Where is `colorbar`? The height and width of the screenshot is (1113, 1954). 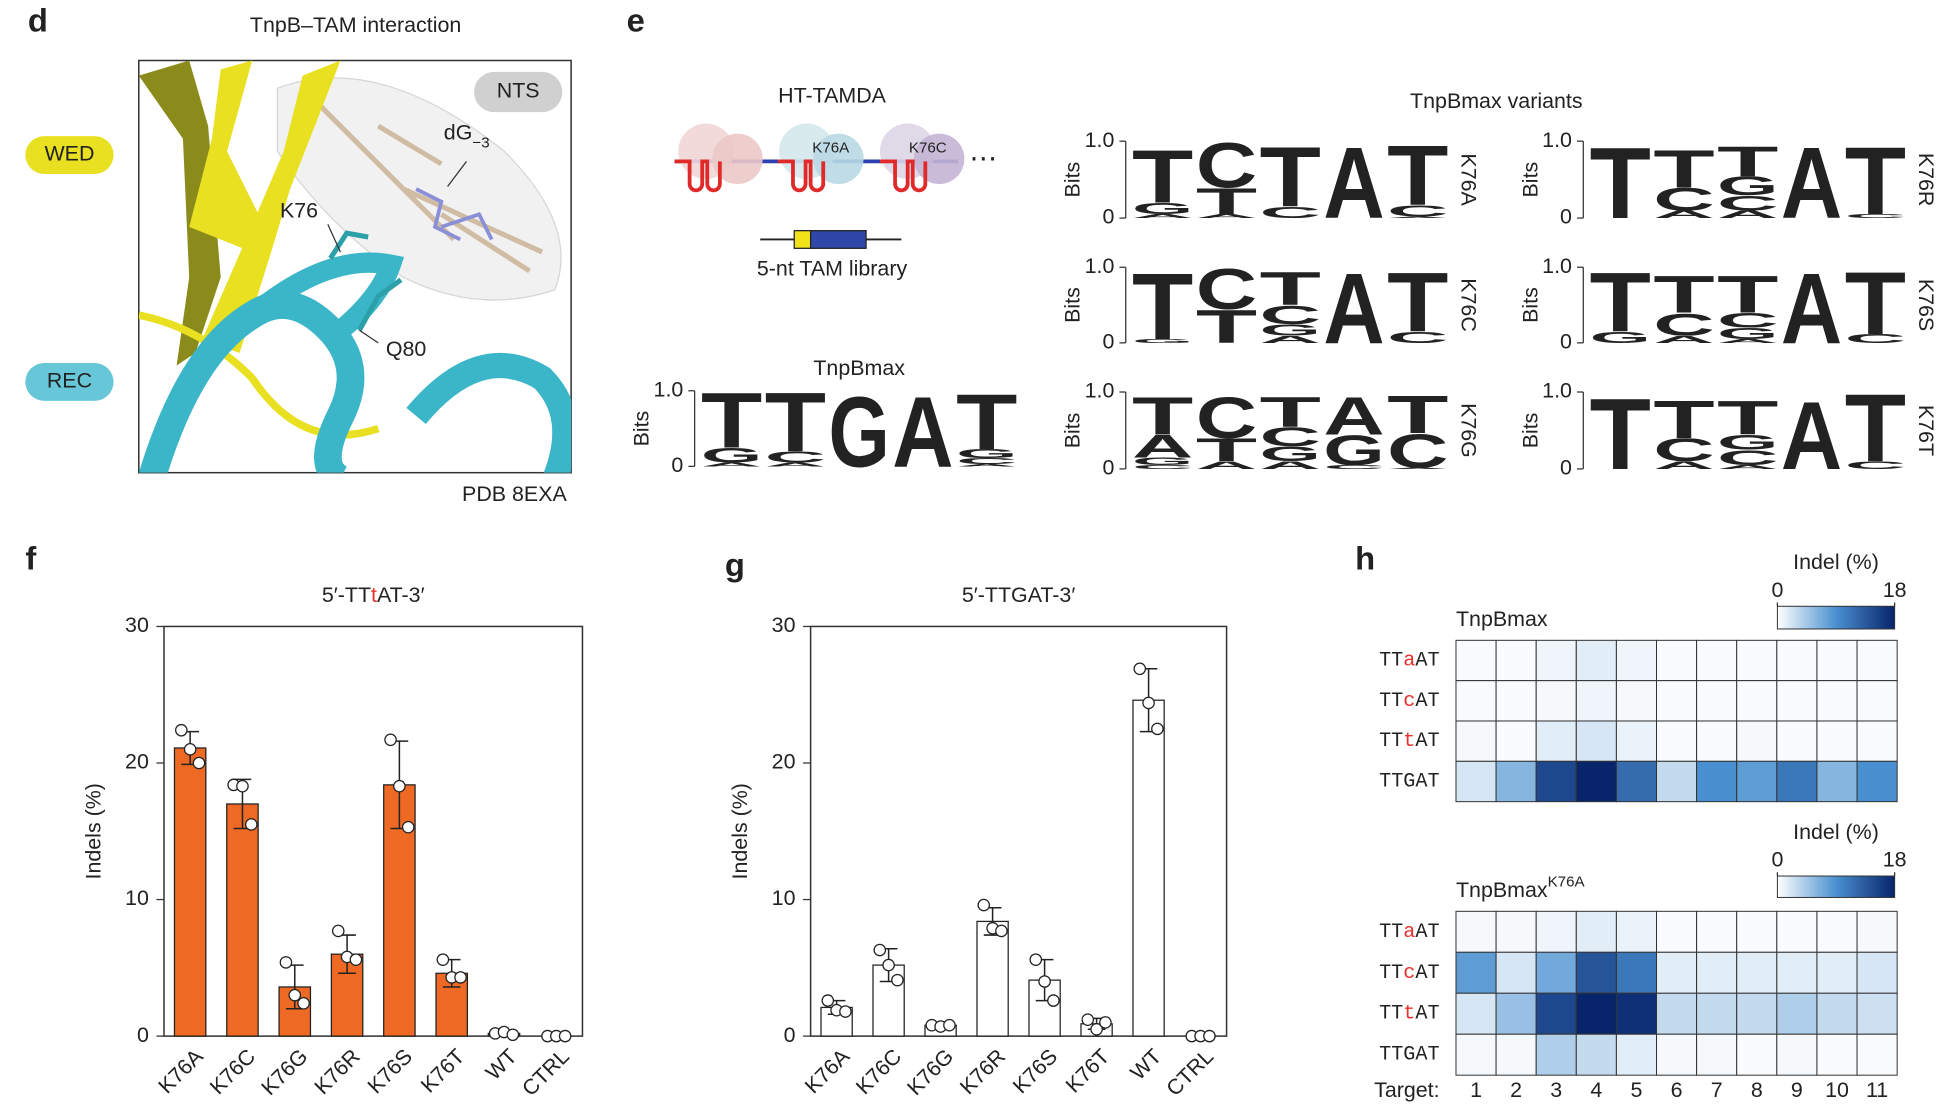 colorbar is located at coordinates (1836, 617).